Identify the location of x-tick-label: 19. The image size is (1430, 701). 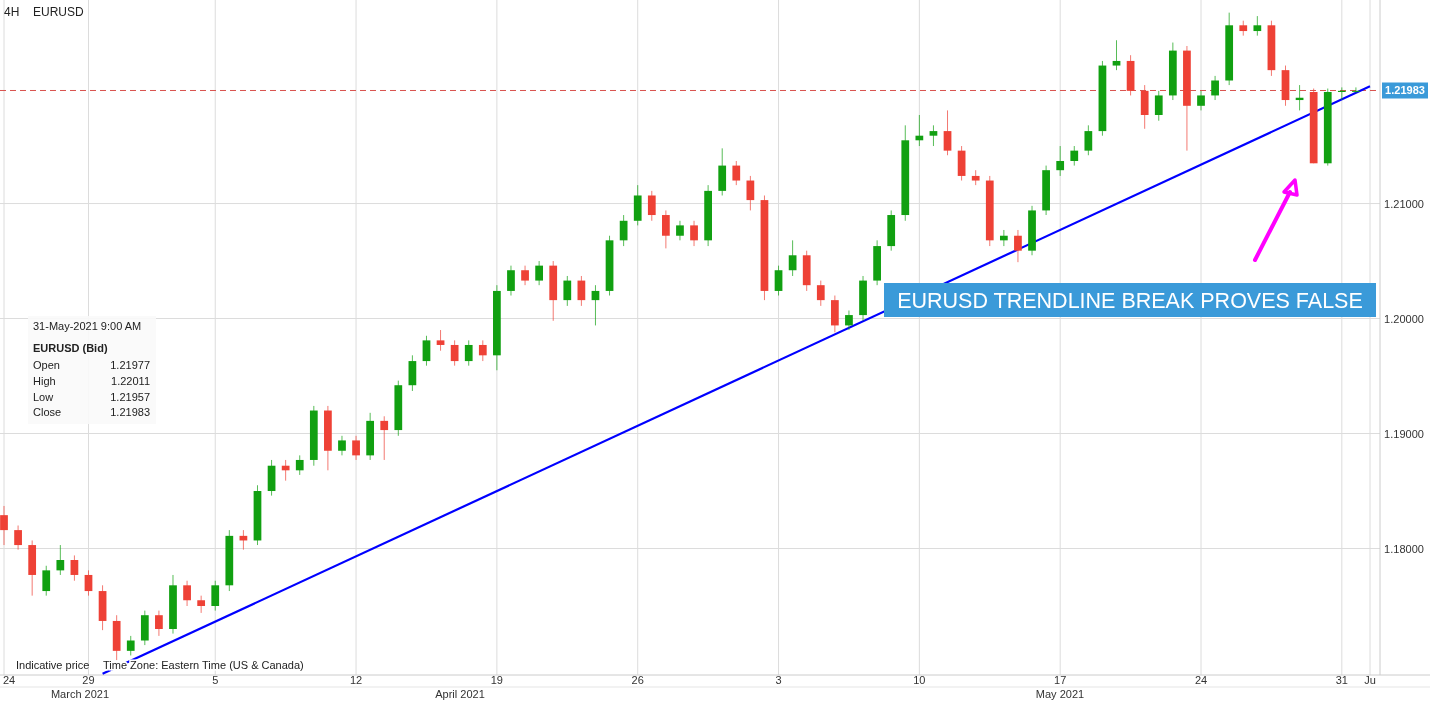
(497, 680).